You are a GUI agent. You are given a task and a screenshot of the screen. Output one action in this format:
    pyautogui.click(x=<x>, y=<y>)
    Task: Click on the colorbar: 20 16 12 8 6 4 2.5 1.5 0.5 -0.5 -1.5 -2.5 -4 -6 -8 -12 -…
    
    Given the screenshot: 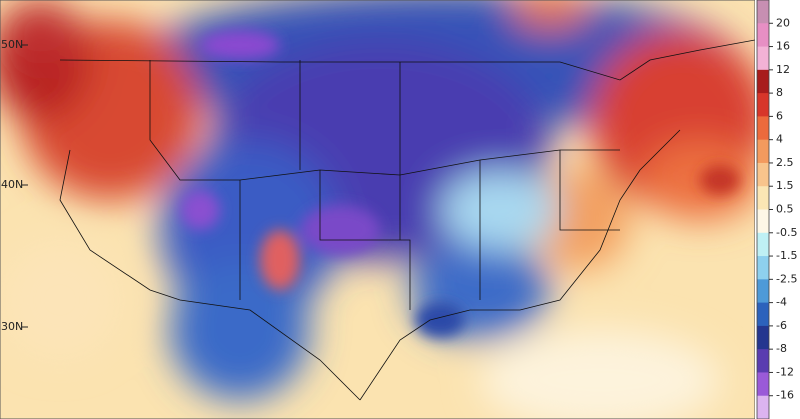 What is the action you would take?
    pyautogui.click(x=776, y=209)
    